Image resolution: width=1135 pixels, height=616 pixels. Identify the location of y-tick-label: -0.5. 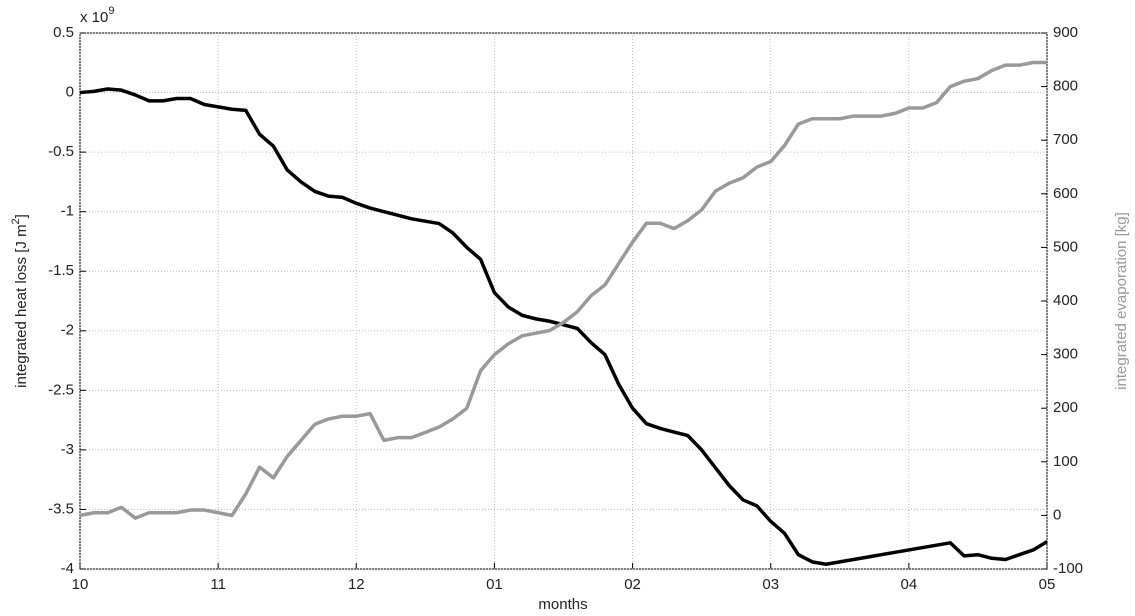
(61, 151).